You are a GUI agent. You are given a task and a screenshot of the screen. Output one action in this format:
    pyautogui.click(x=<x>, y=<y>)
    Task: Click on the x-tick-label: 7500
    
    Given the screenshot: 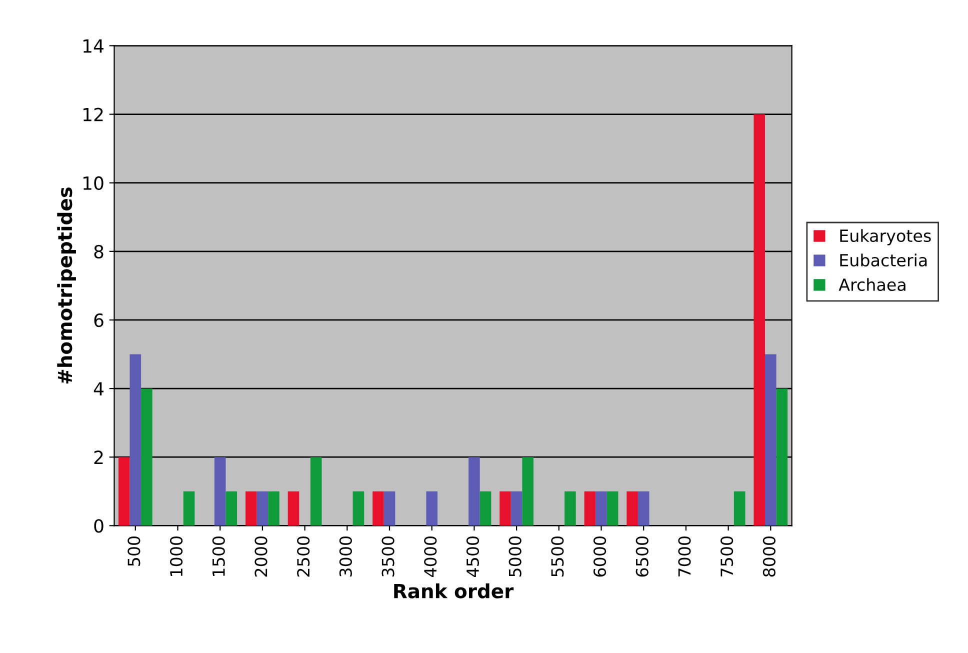 What is the action you would take?
    pyautogui.click(x=727, y=556)
    